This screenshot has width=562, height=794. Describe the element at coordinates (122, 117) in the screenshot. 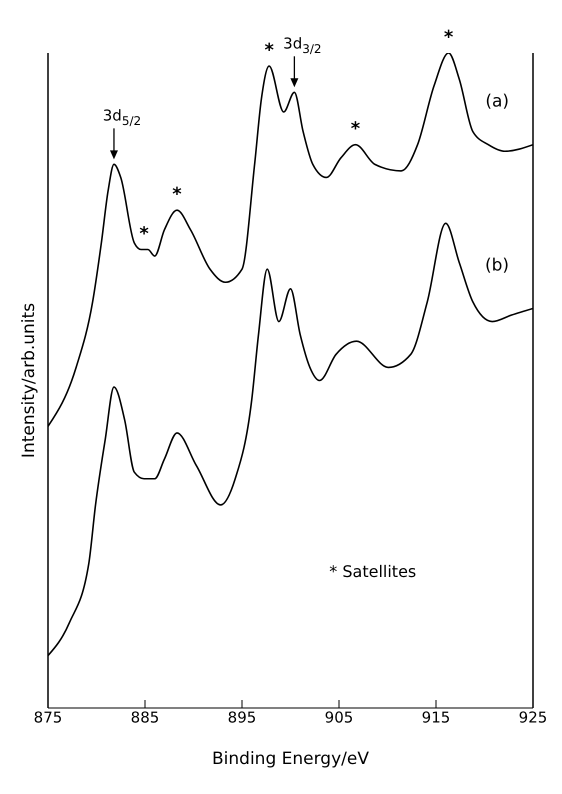

I see `annotation: 3d$_{5/2}$` at that location.